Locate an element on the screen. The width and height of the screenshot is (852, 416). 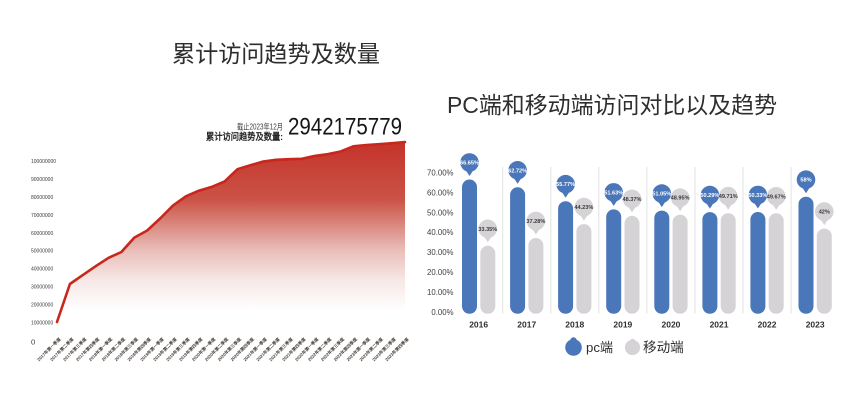
svg-text: 49.67% is located at coordinates (776, 197).